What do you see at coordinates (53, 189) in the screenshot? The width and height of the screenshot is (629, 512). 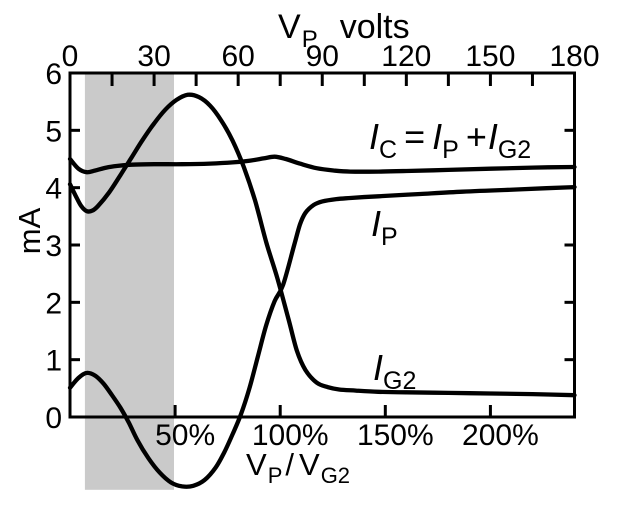 I see `y-axis-tick-label: 4` at bounding box center [53, 189].